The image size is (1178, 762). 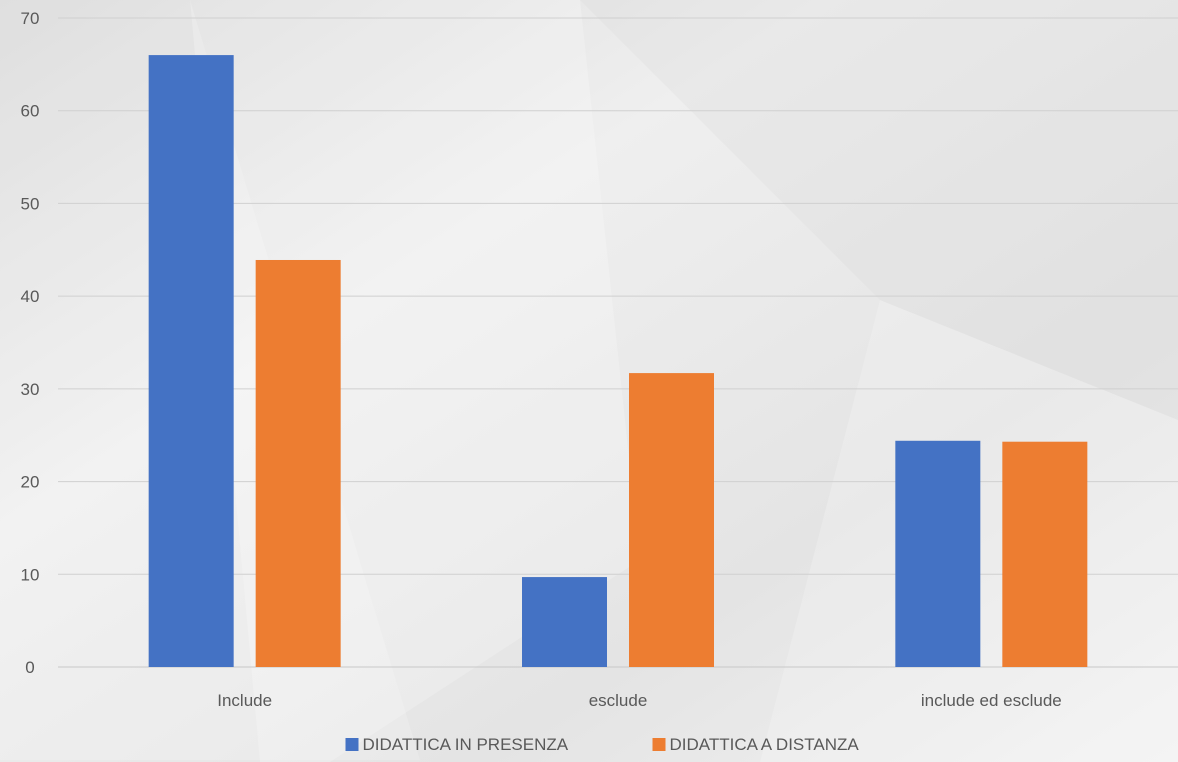 I want to click on x-category-label: include ed esclude, so click(x=991, y=700).